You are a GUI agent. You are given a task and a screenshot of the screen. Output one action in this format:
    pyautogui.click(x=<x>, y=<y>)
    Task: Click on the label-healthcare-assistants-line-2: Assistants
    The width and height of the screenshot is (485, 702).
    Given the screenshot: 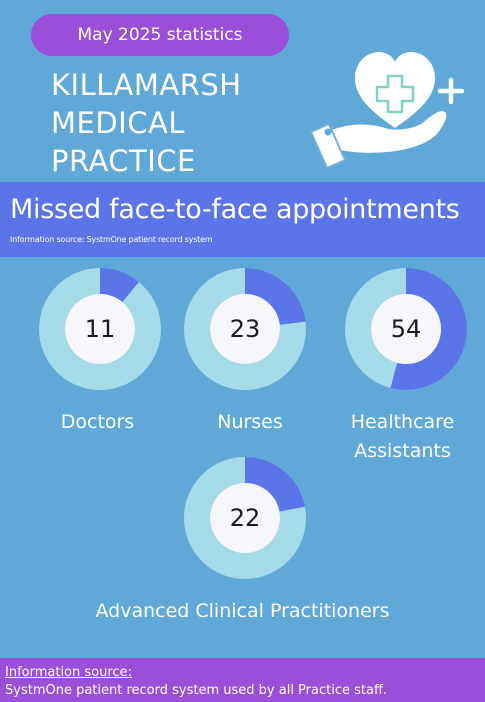 What is the action you would take?
    pyautogui.click(x=402, y=451)
    